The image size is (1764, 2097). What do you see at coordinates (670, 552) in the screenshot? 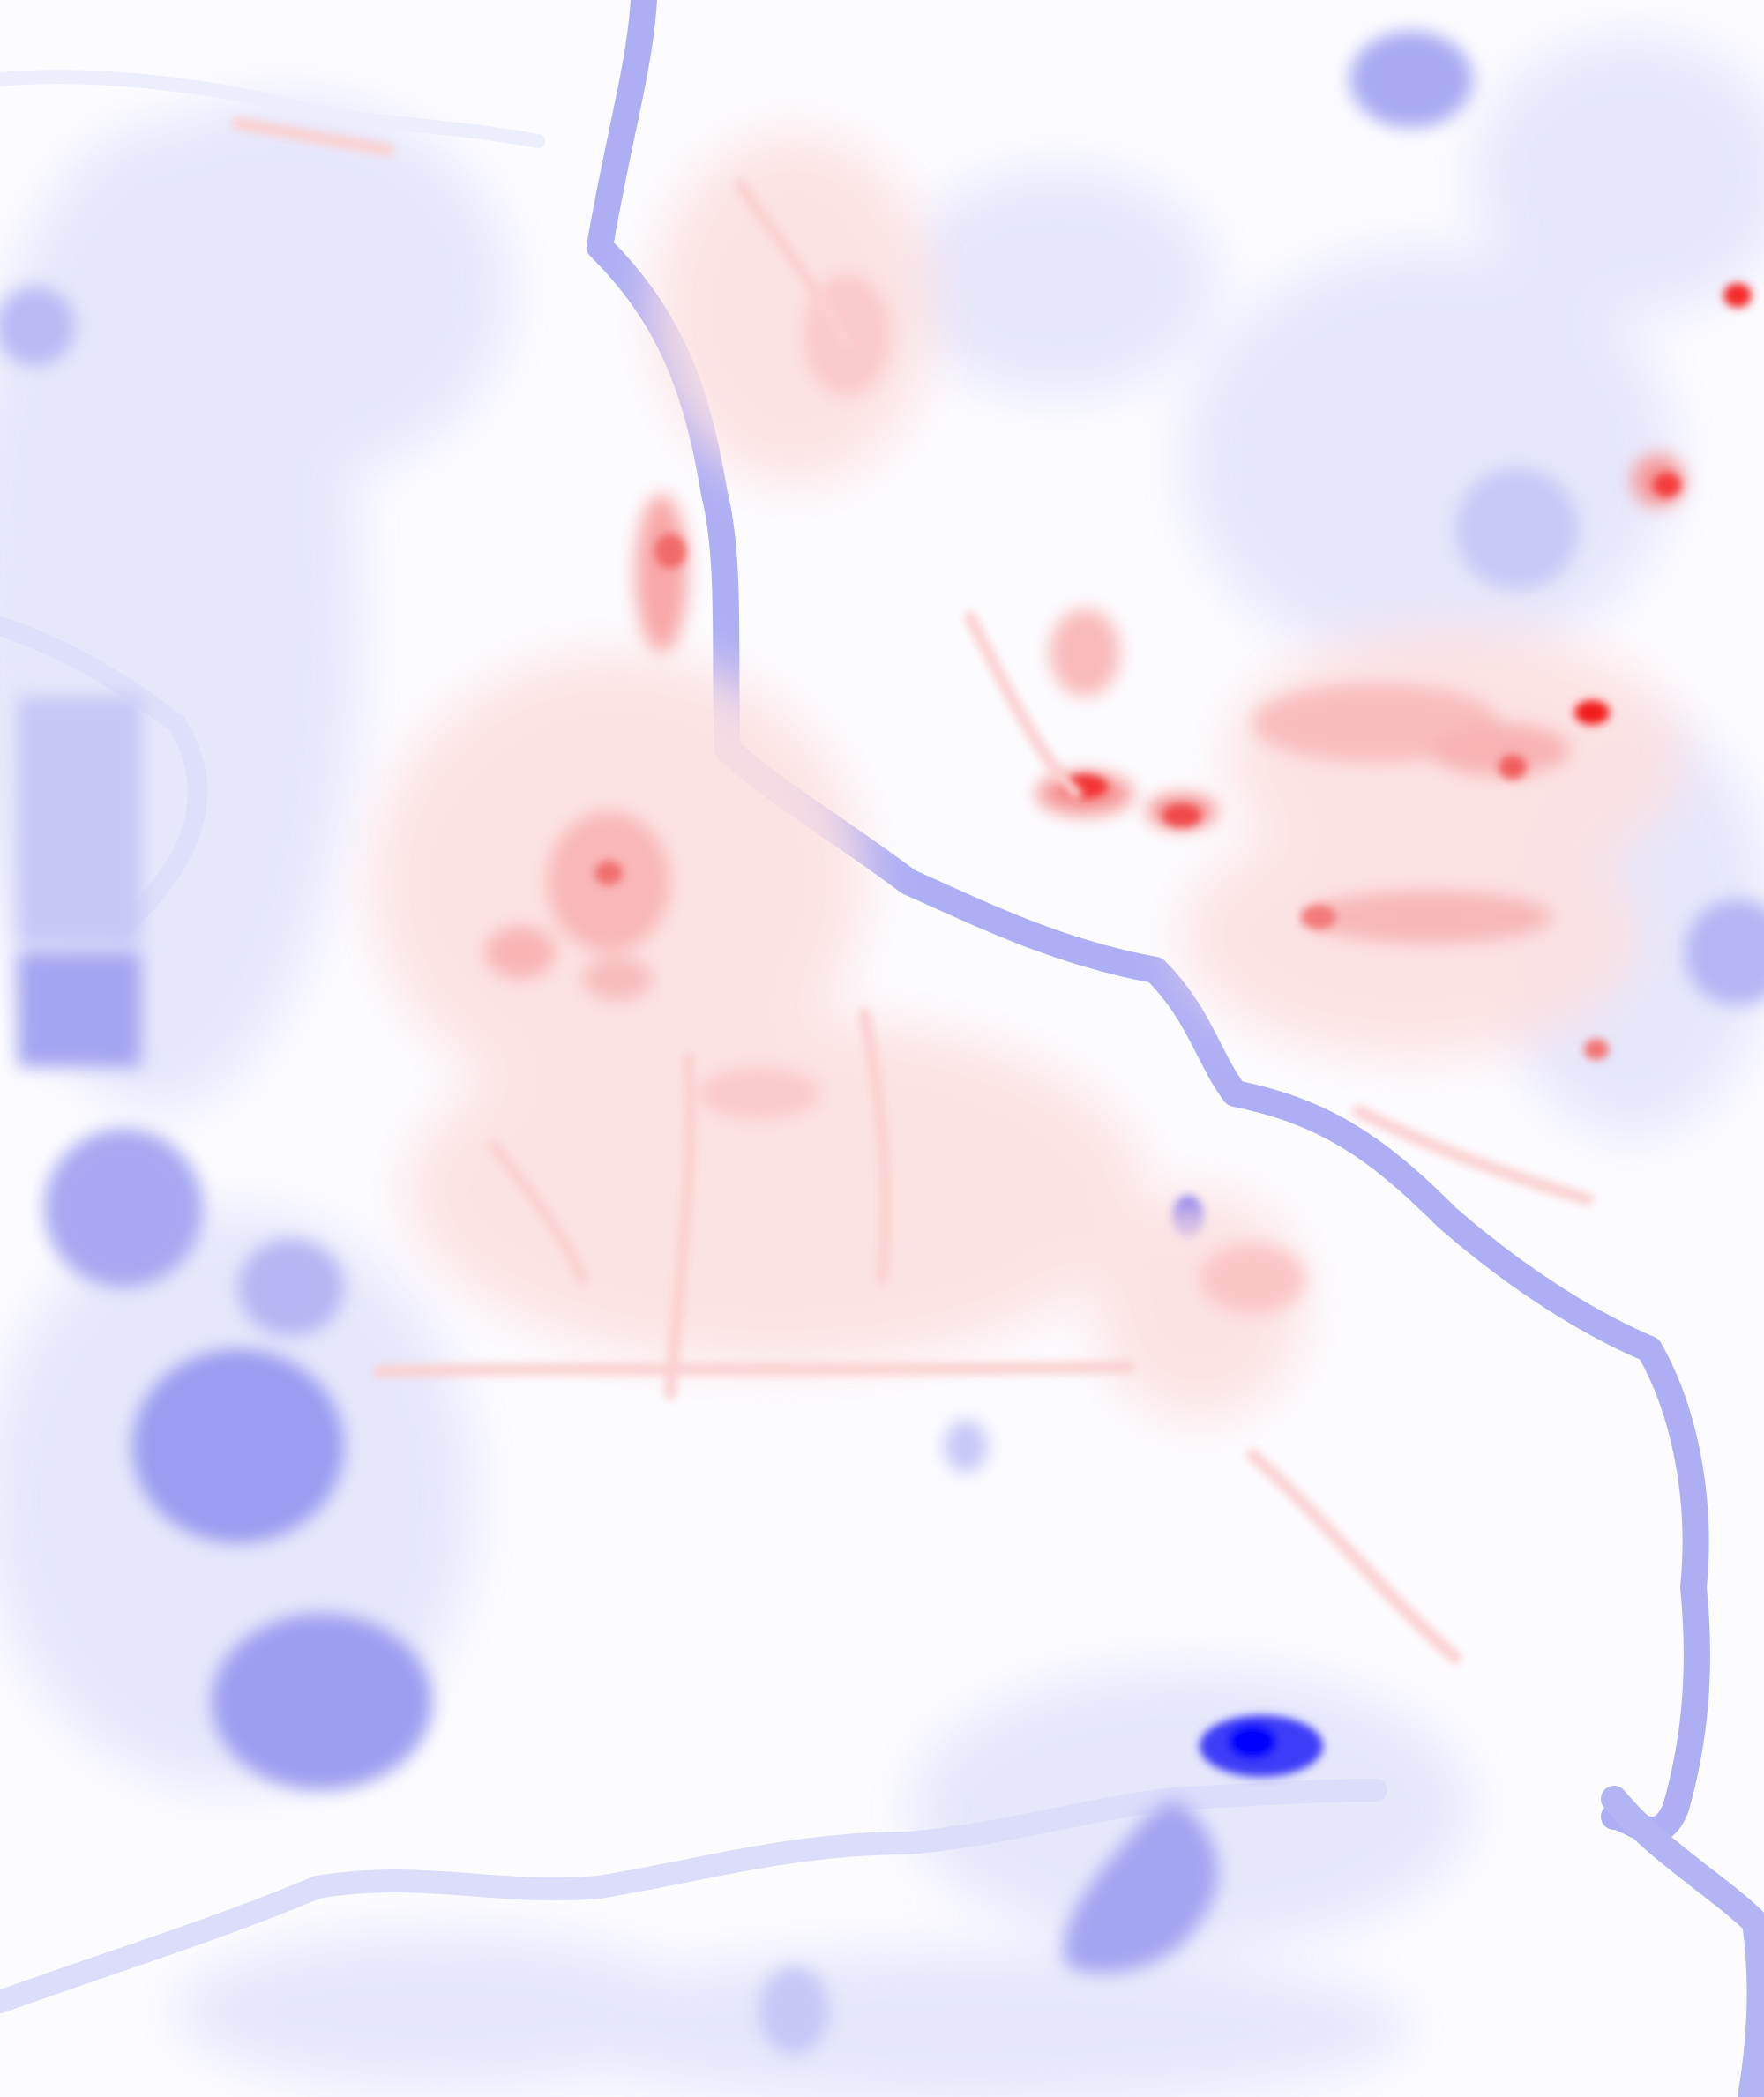
I see `hotspot-f` at bounding box center [670, 552].